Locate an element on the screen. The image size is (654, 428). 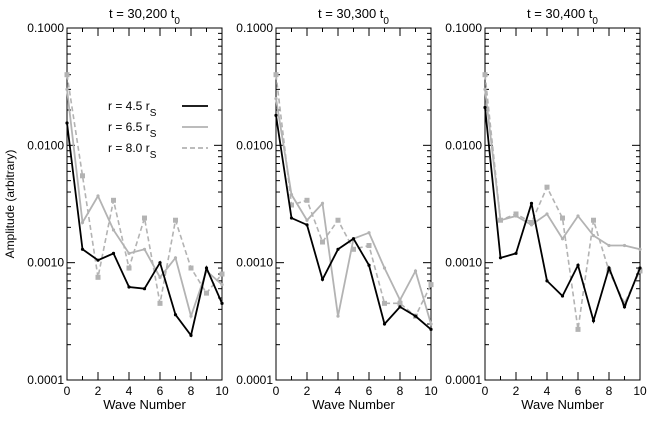
x-tick-label: 8 is located at coordinates (400, 391).